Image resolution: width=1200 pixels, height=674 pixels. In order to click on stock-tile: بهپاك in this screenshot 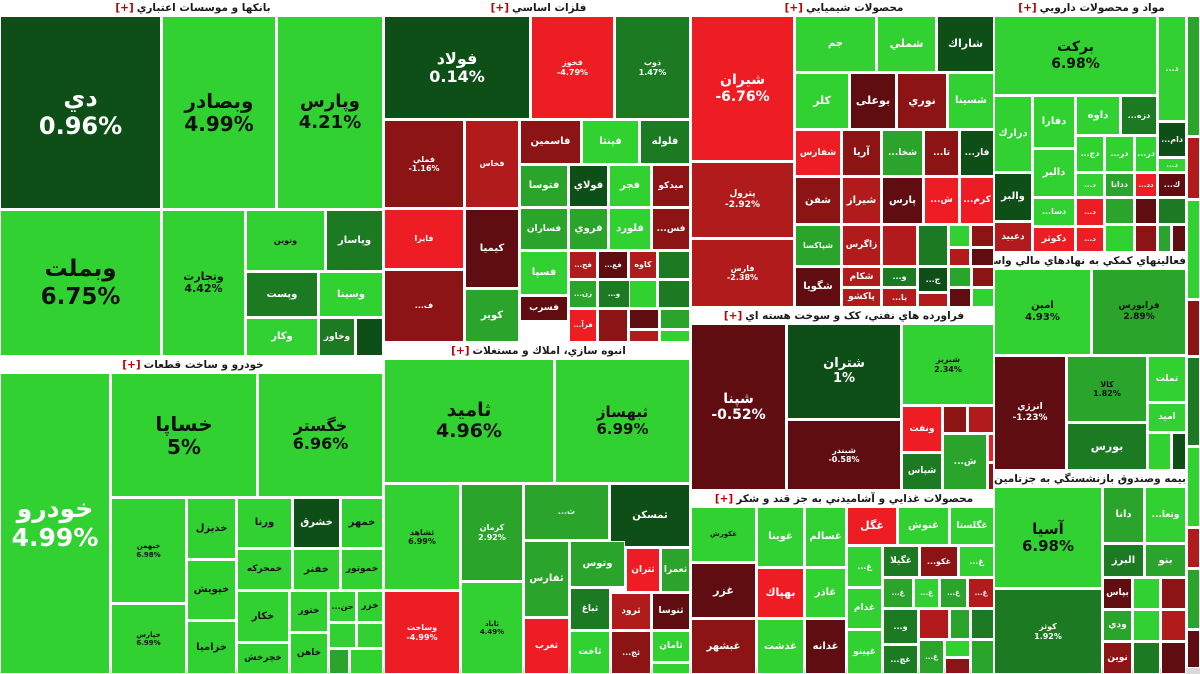, I will do `click(780, 593)`.